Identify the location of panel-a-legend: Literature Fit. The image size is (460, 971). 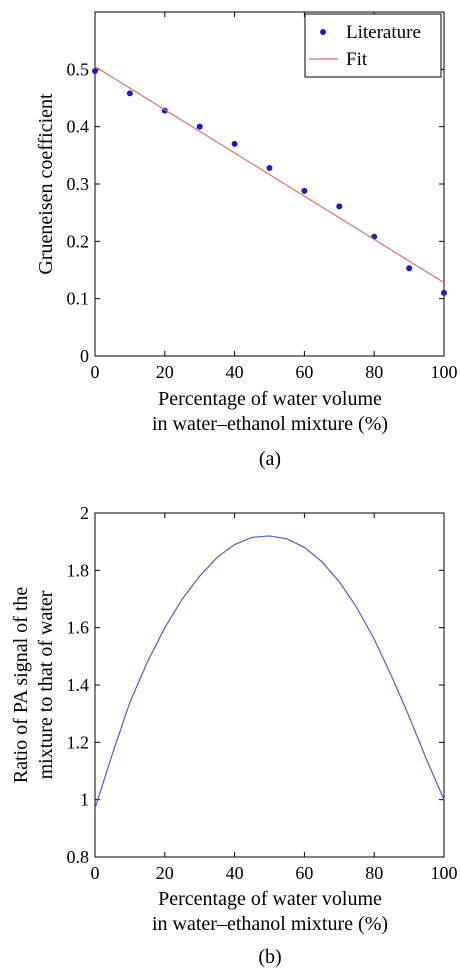
(373, 45).